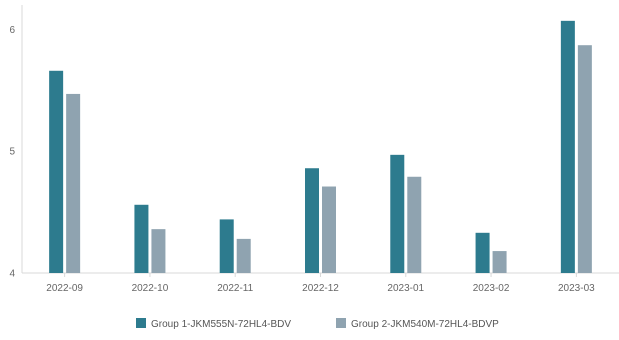 This screenshot has height=340, width=619. Describe the element at coordinates (320, 288) in the screenshot. I see `x-tick-label: 2022-12` at that location.